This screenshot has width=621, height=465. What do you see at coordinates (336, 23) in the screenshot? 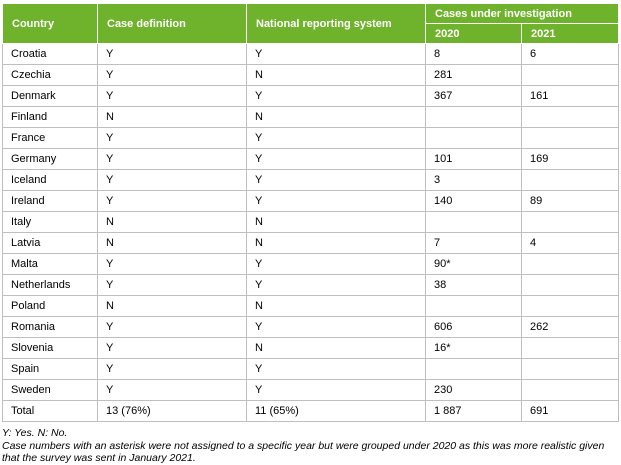
I see `column-header-national-reporting-system: National reporting system` at bounding box center [336, 23].